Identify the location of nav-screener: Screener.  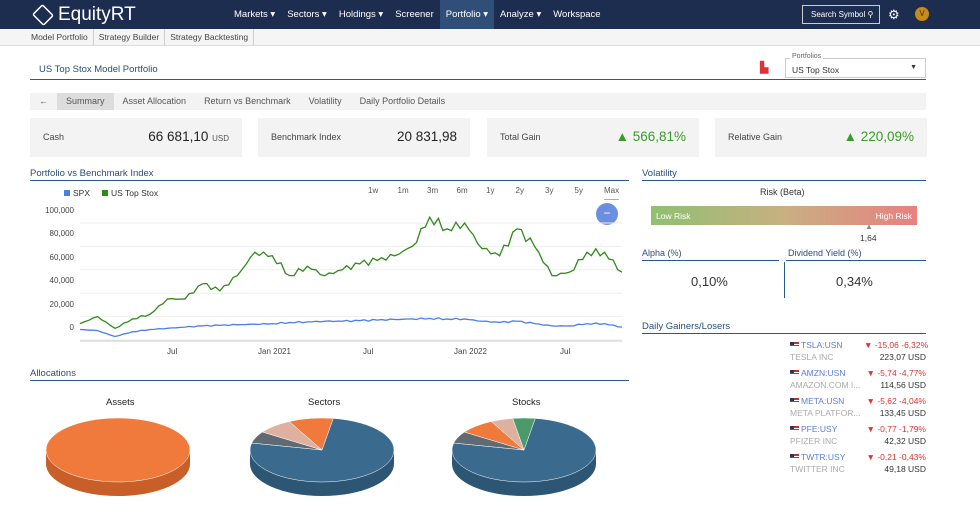
(414, 14).